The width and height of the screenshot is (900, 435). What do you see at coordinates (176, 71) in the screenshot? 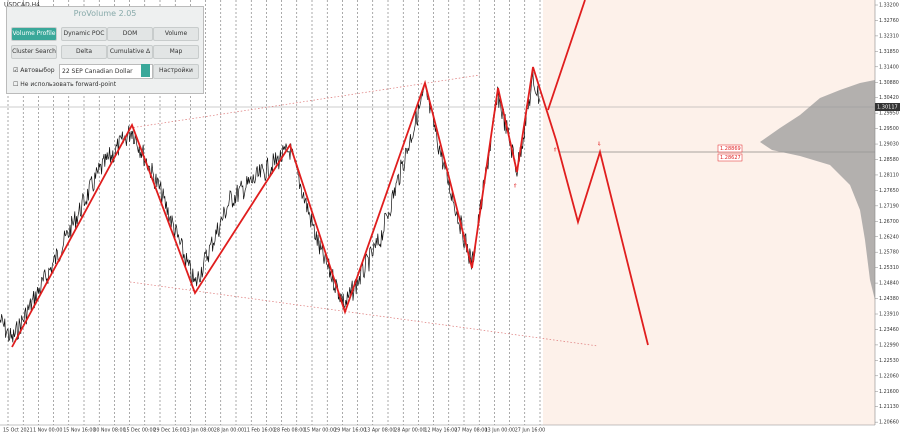
I see `settings-button: Настройки` at bounding box center [176, 71].